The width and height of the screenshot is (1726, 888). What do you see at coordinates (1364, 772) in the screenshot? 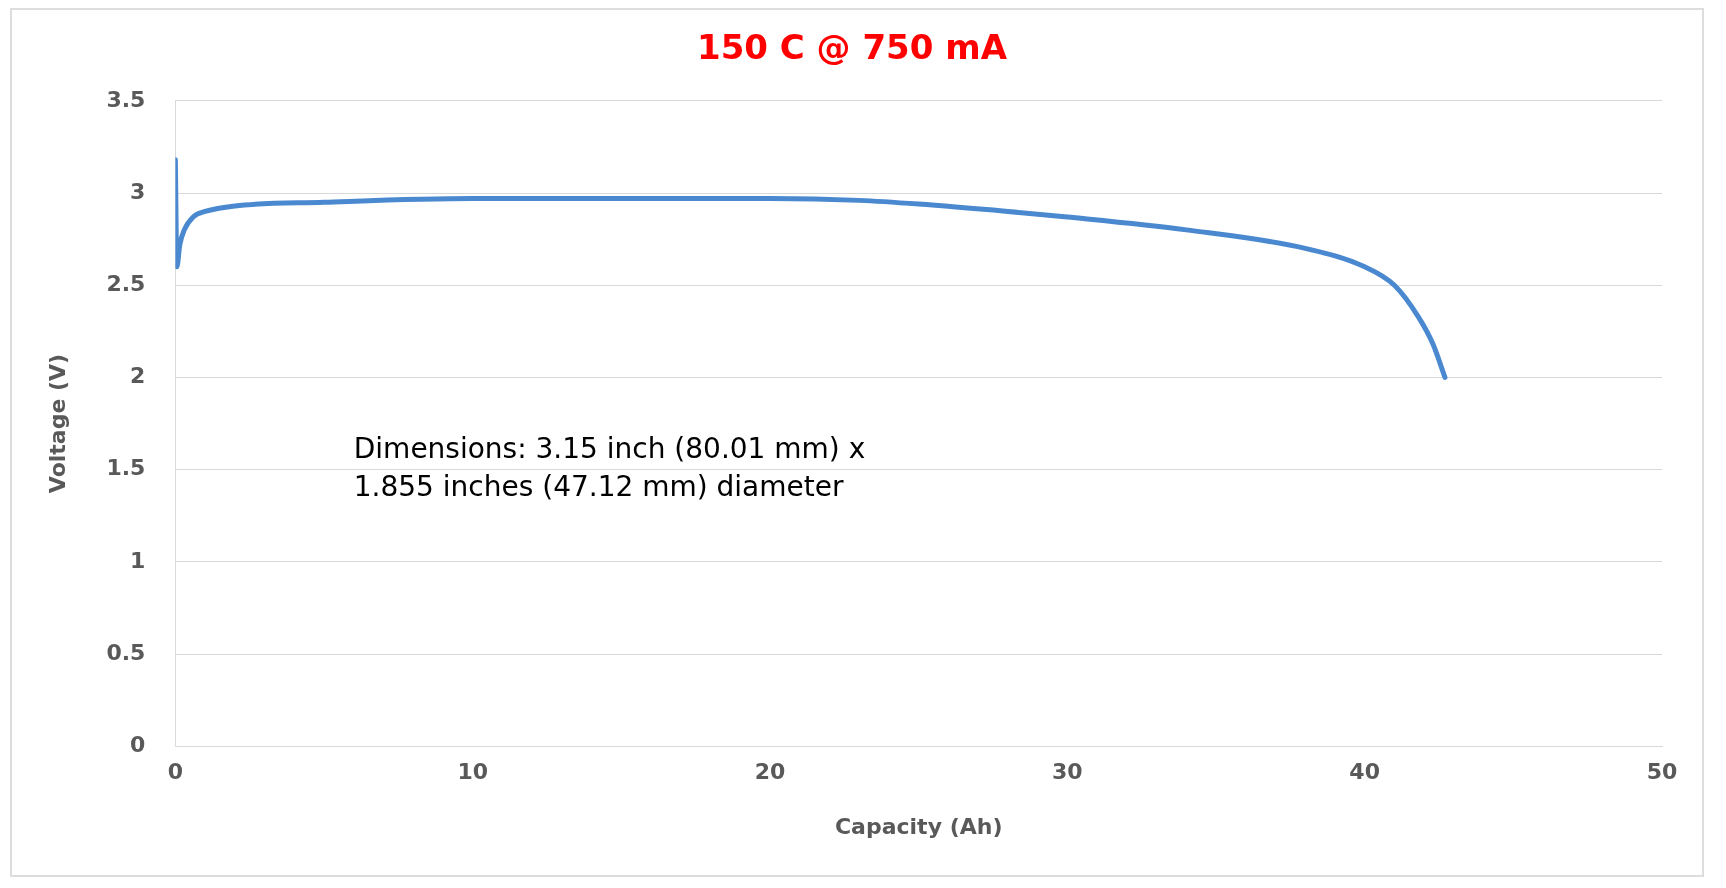
I see `x-tick-label: 40` at bounding box center [1364, 772].